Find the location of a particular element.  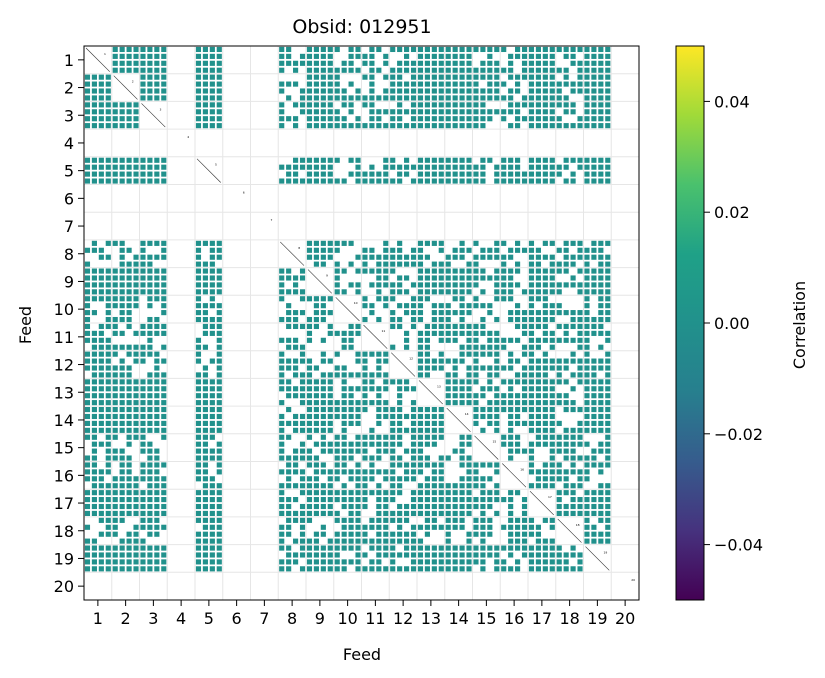

y-tick-label: 18 is located at coordinates (64, 531).